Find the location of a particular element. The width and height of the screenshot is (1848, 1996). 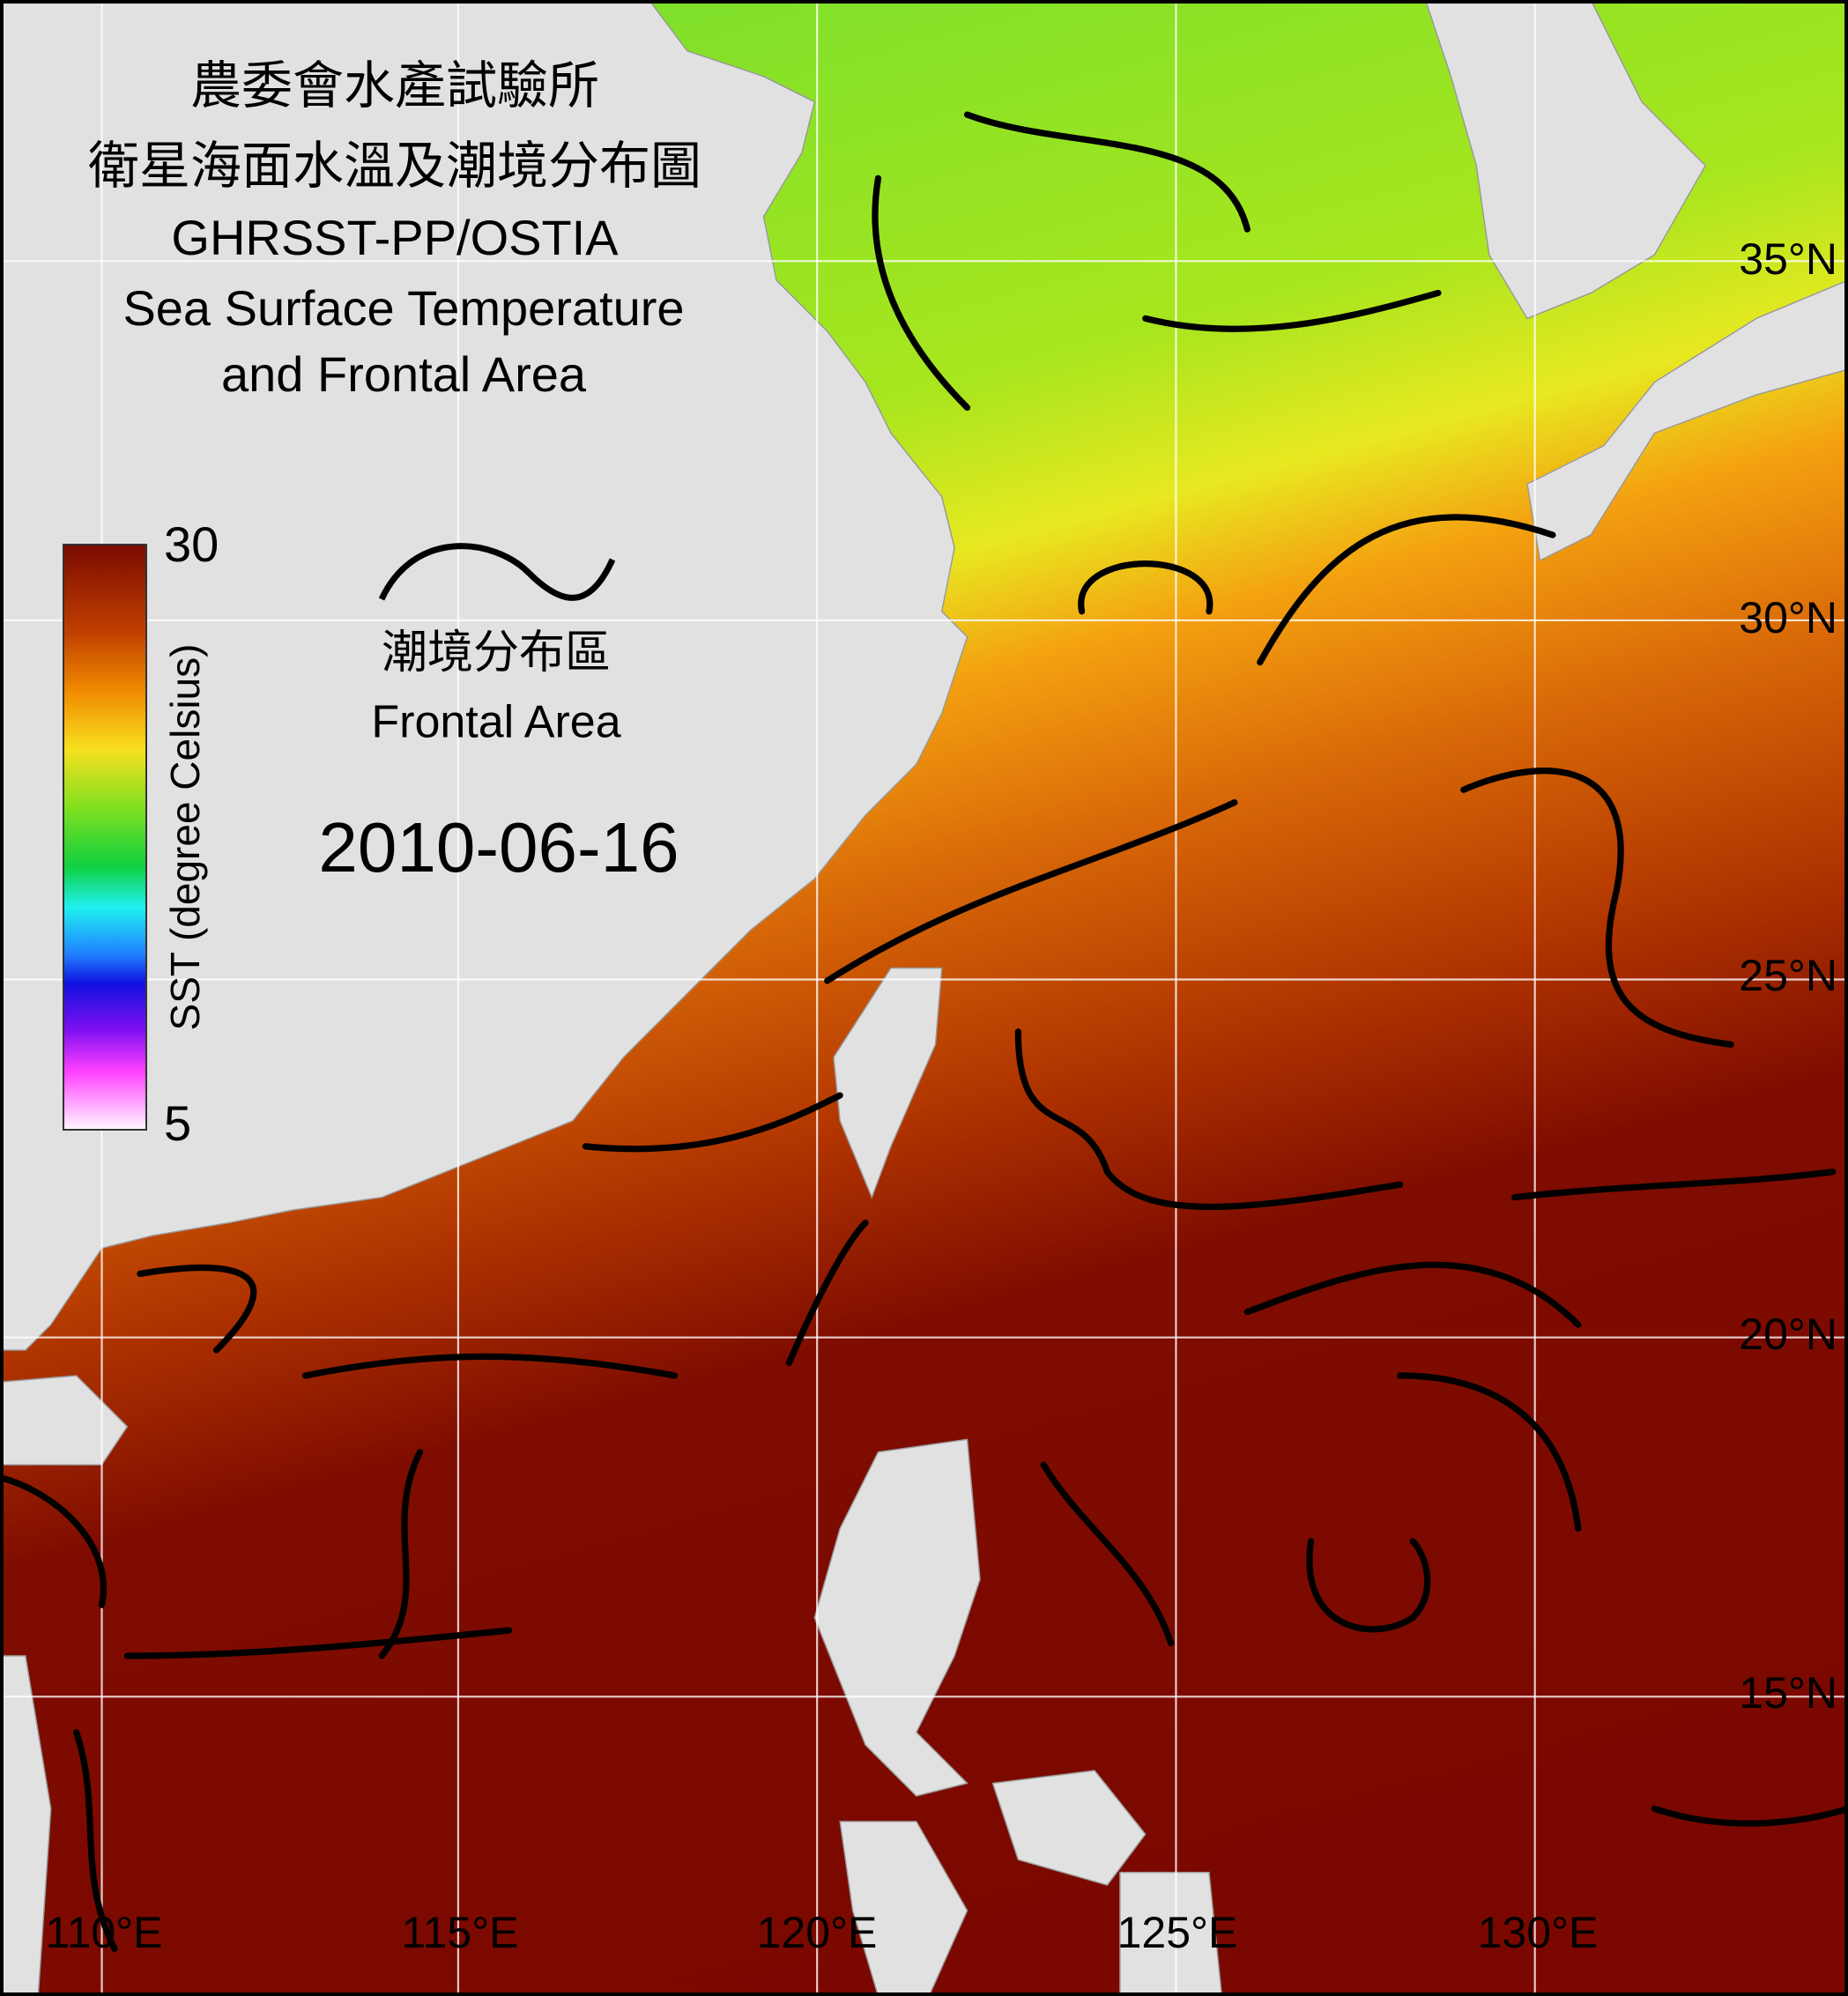

longitude-label: 130°E is located at coordinates (1539, 1932).